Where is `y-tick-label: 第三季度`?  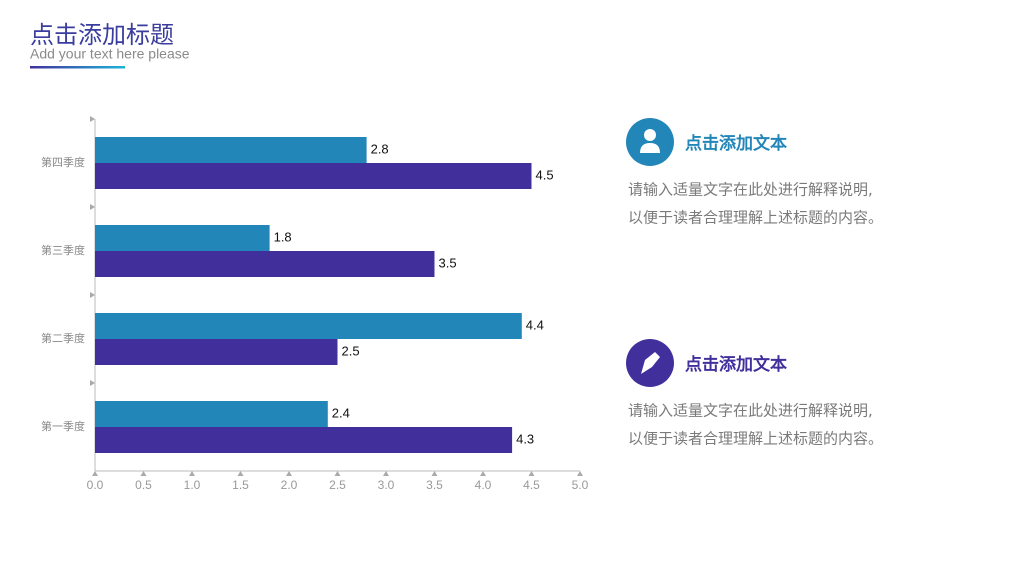 y-tick-label: 第三季度 is located at coordinates (63, 250).